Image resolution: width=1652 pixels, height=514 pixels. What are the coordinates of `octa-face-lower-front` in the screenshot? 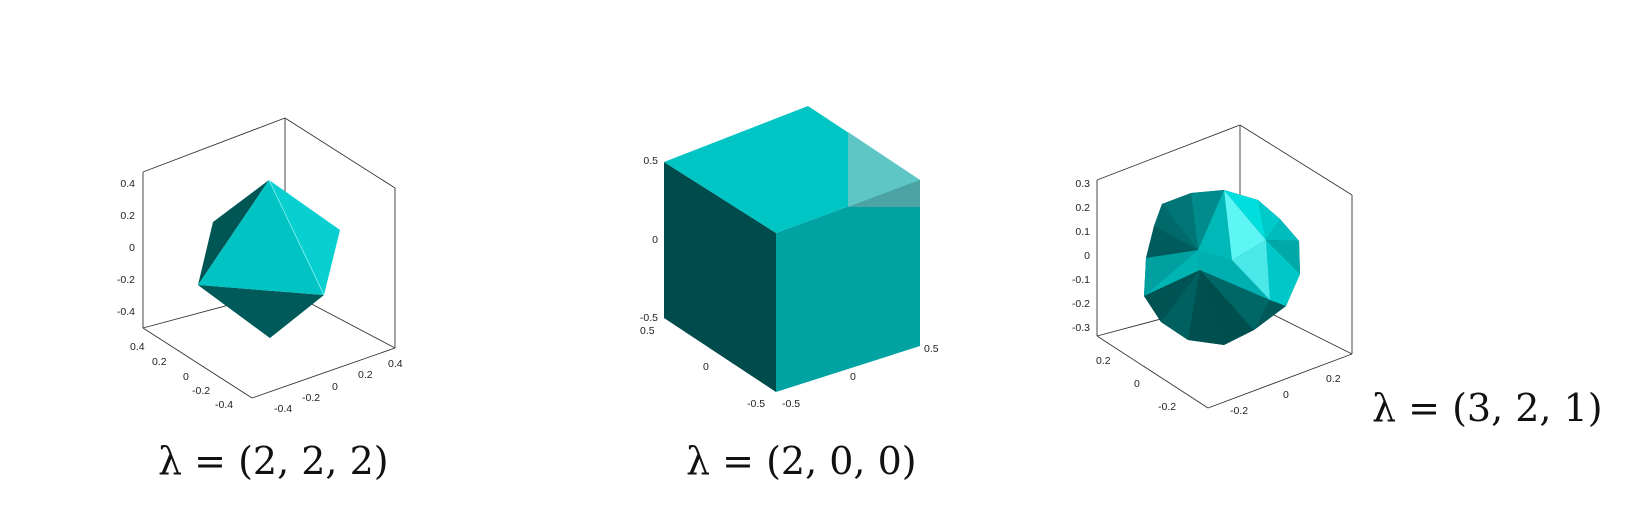 It's located at (261, 311).